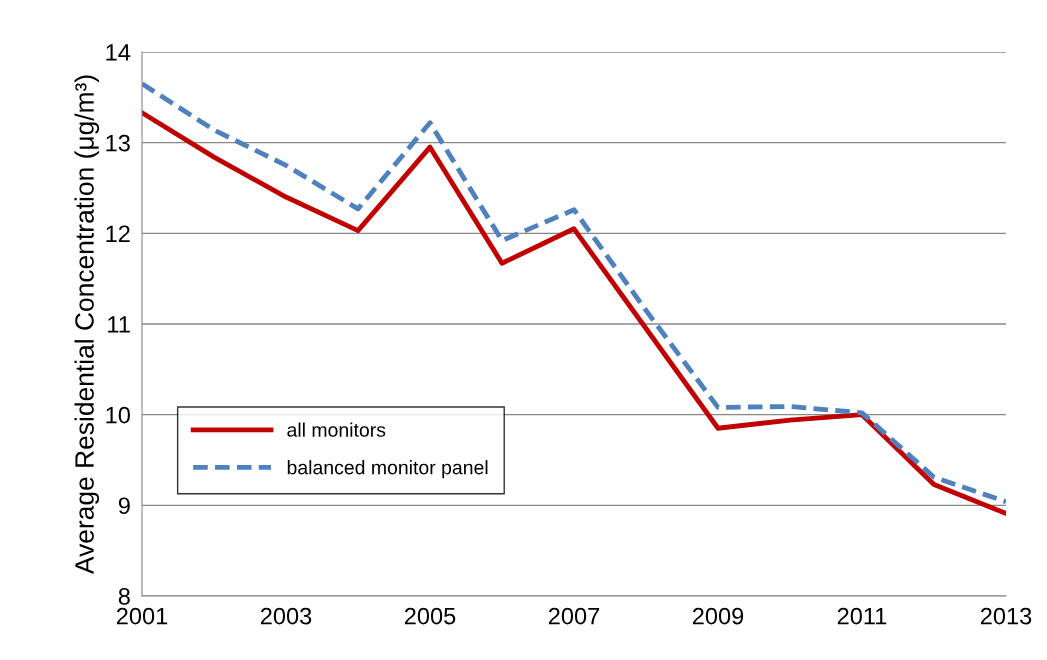 The width and height of the screenshot is (1047, 660). I want to click on y-tick-label: 11, so click(119, 324).